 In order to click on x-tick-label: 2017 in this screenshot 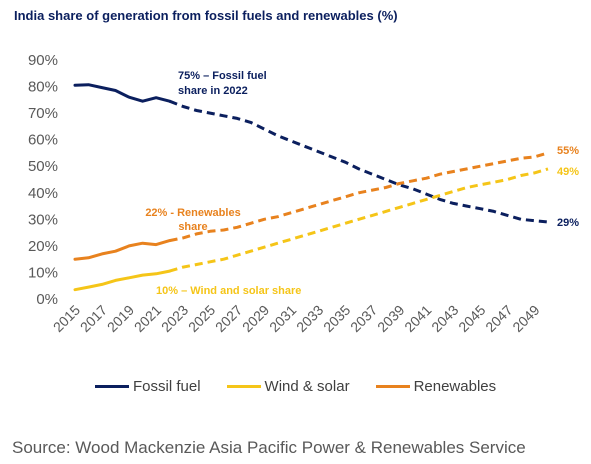, I will do `click(93, 318)`.